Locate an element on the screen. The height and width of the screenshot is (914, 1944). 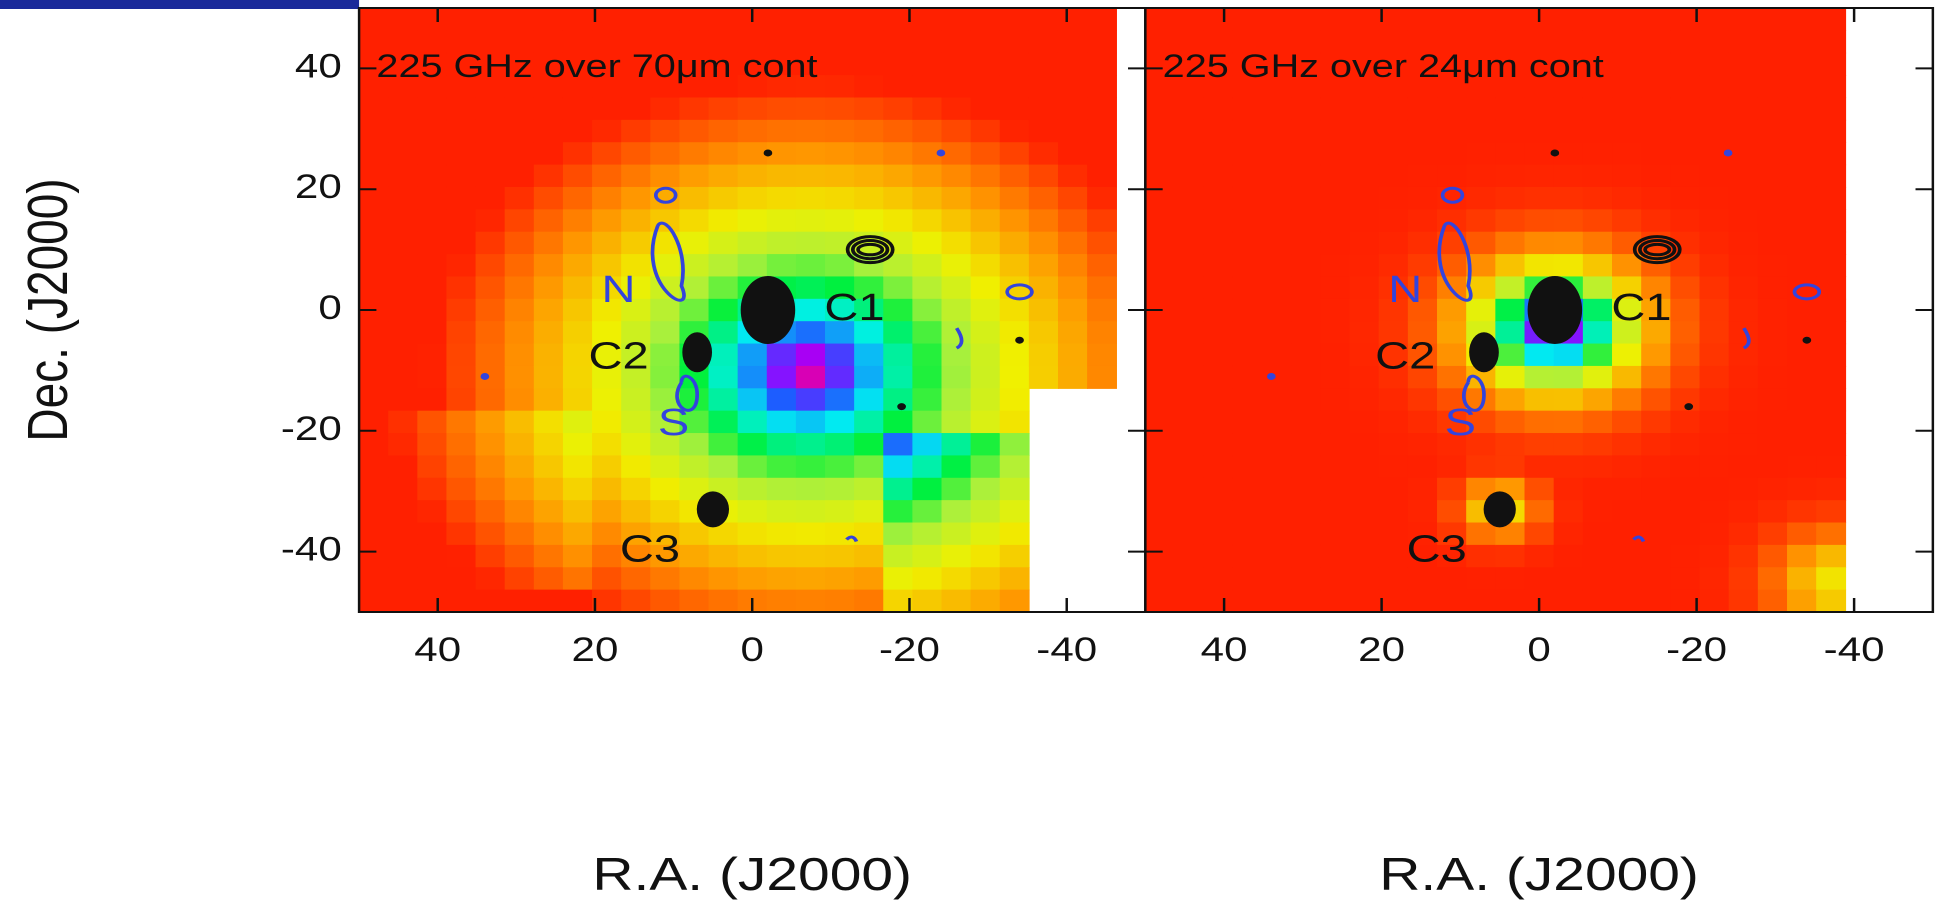
contour-ring is located at coordinates (1657, 250).